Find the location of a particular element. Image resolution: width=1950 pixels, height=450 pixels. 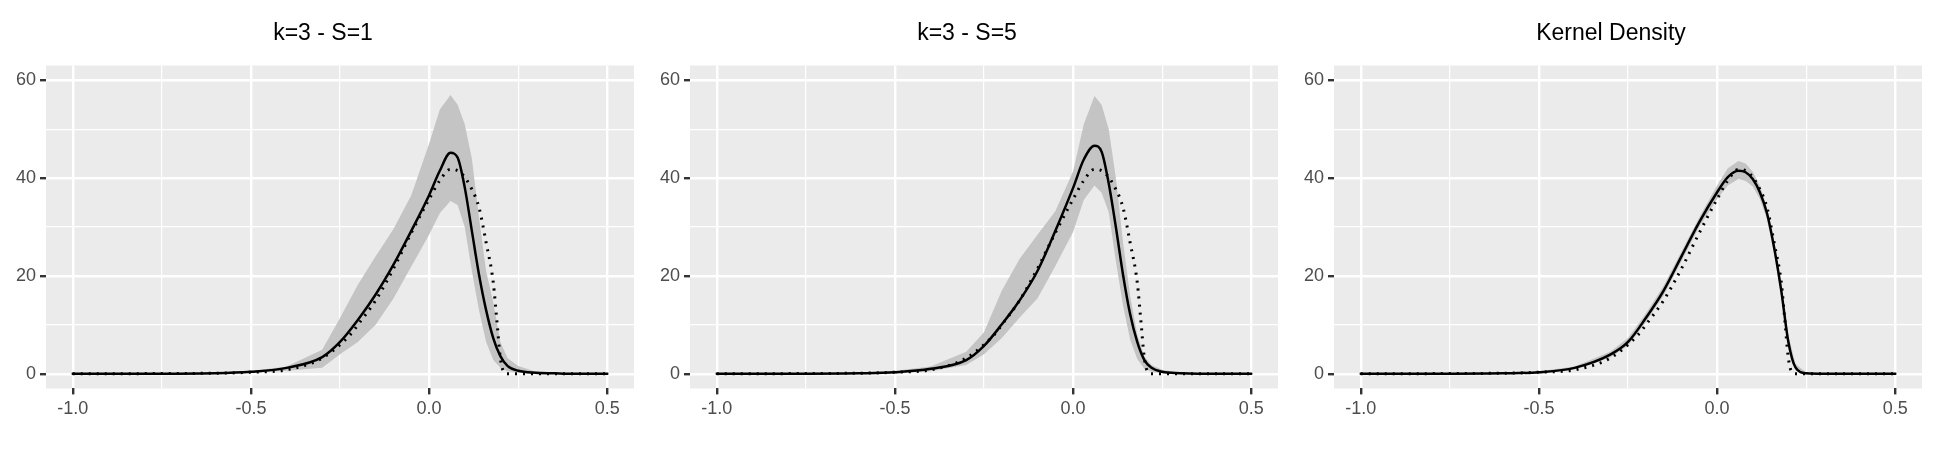

chart-title: Kernel Density is located at coordinates (1611, 32).